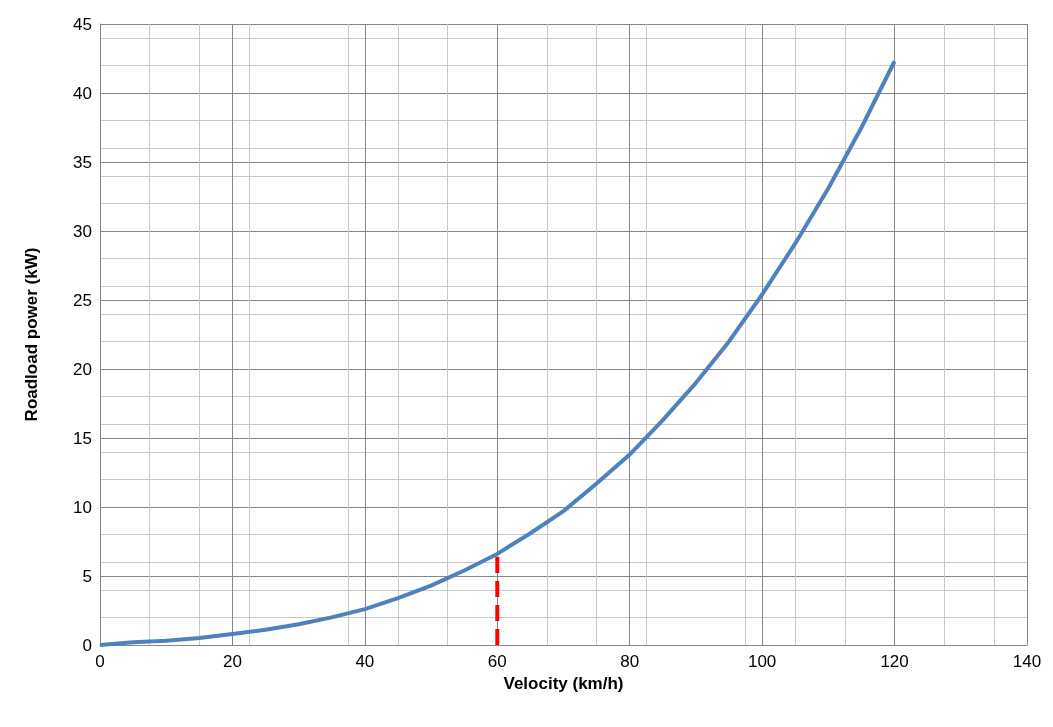 This screenshot has width=1053, height=727. Describe the element at coordinates (497, 661) in the screenshot. I see `x-tick-label: 60` at that location.